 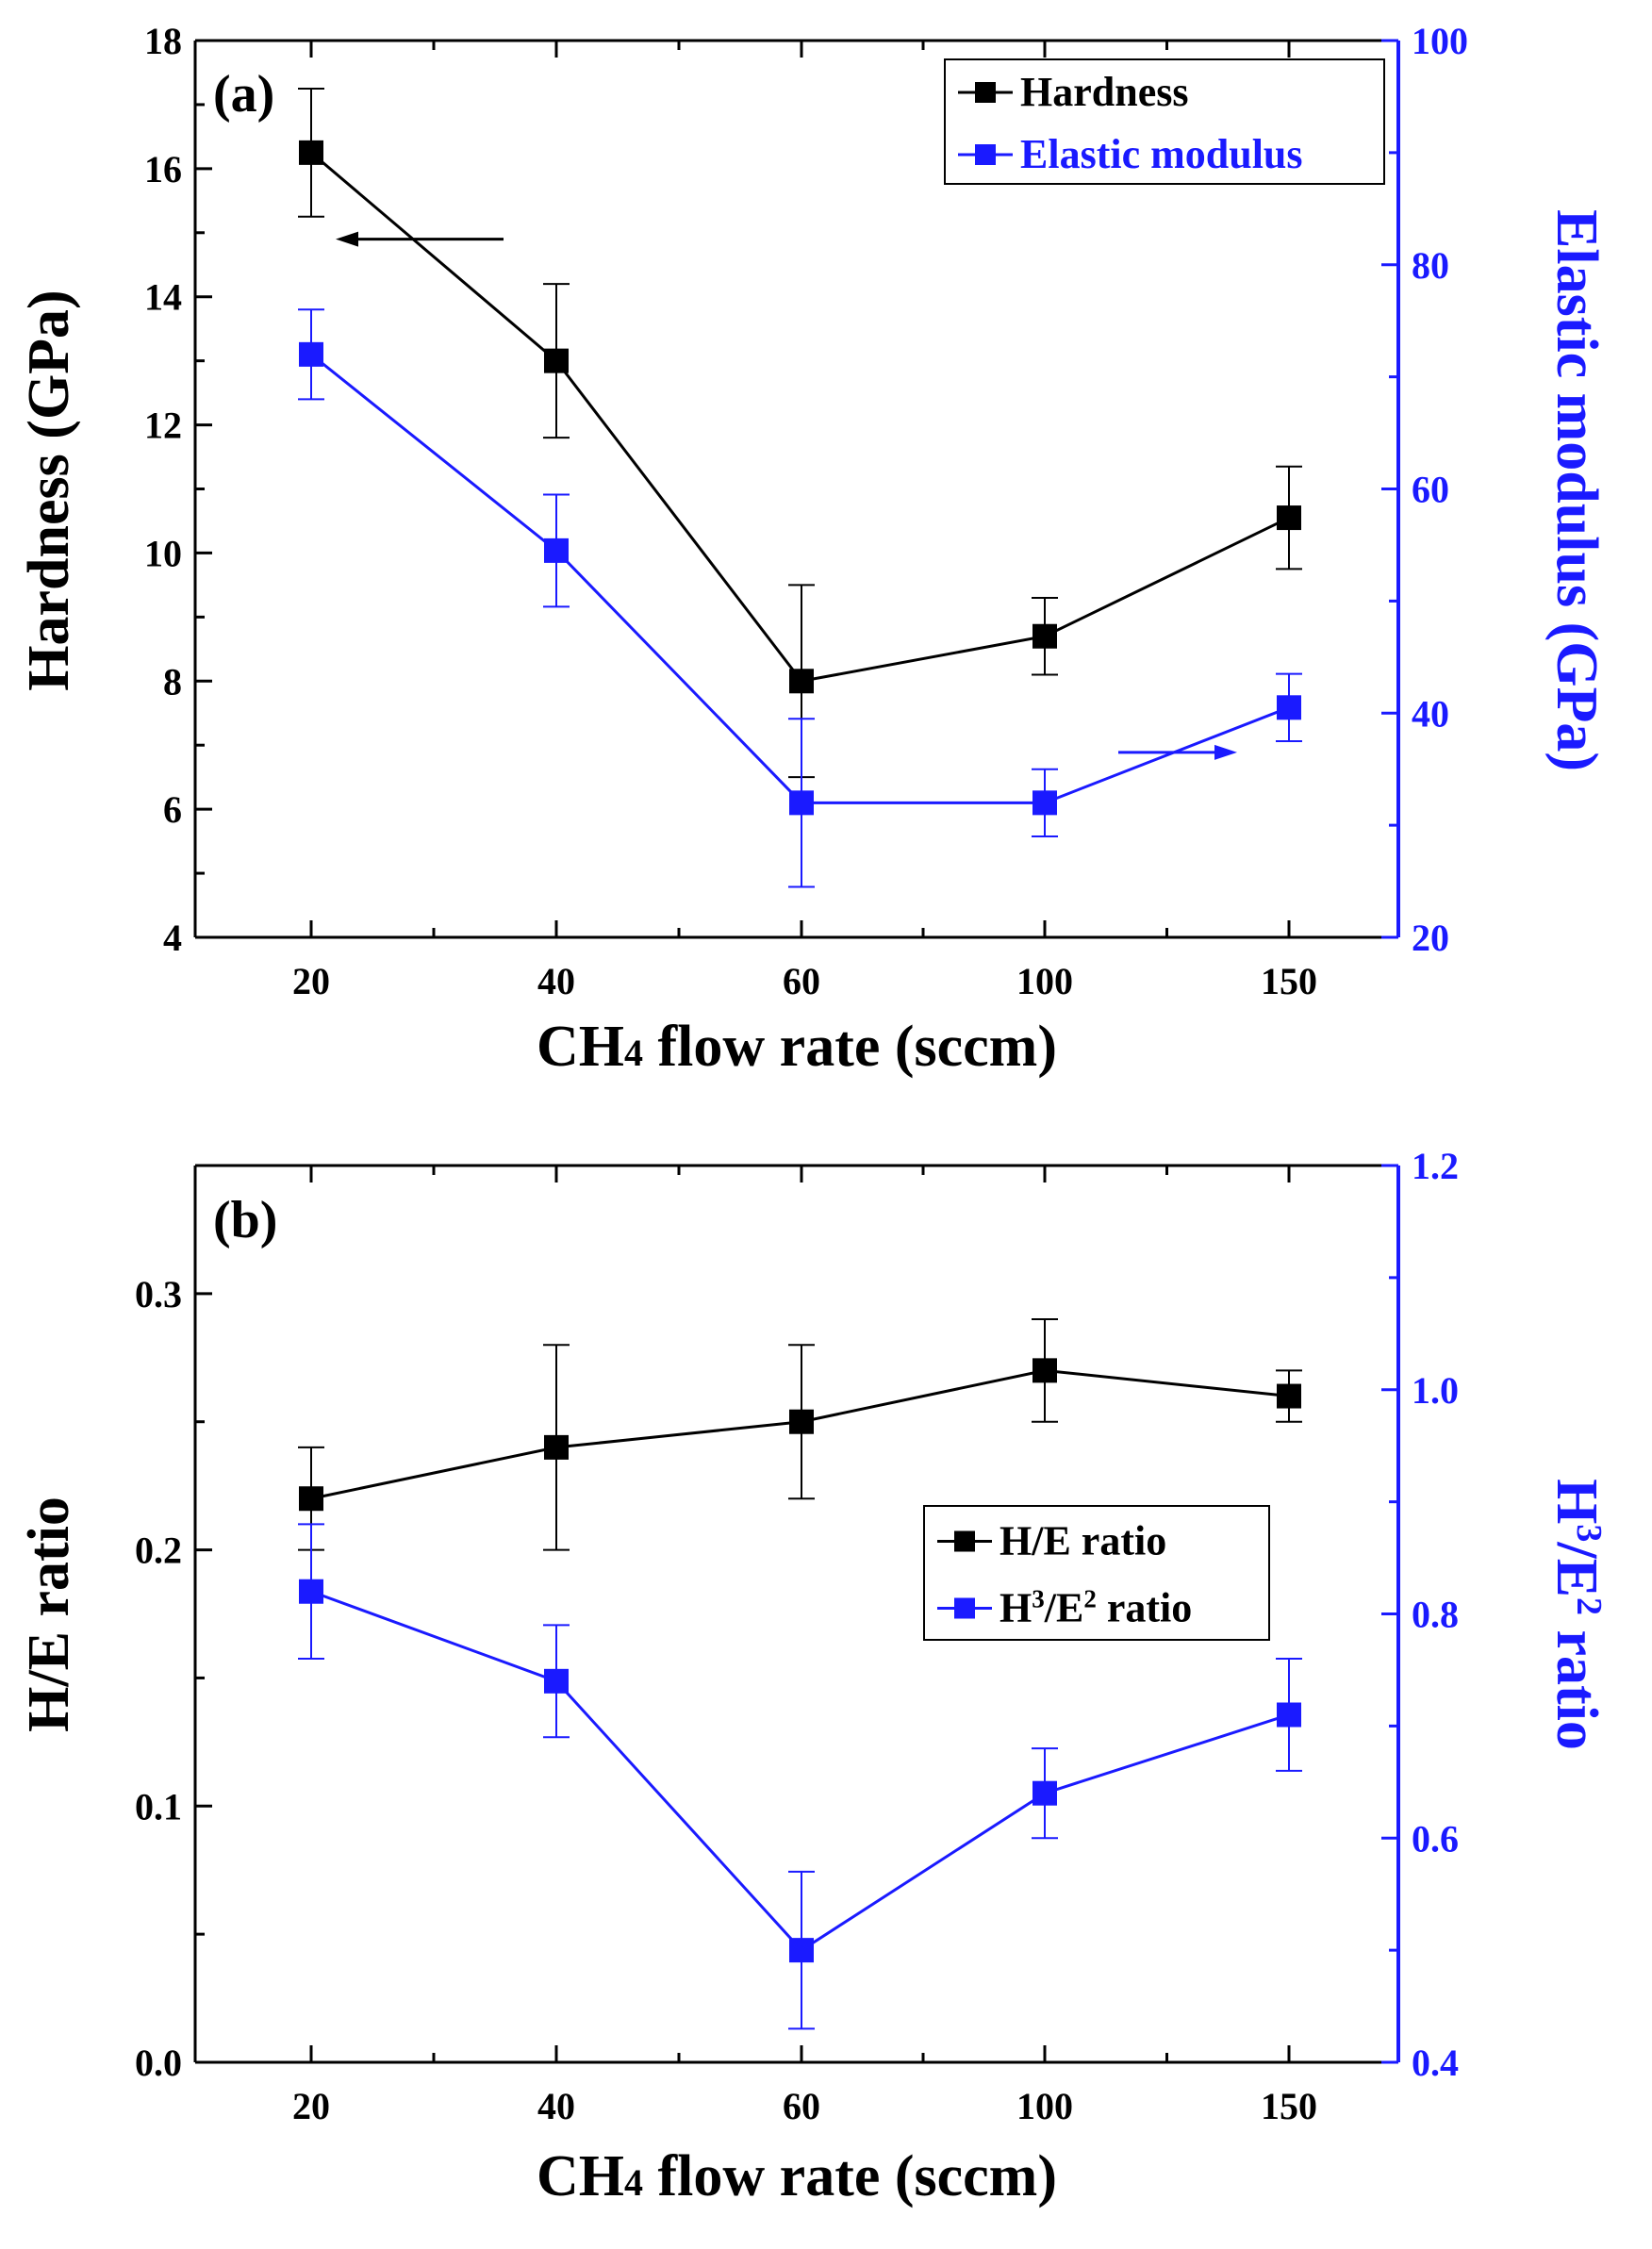 What do you see at coordinates (244, 95) in the screenshot?
I see `panel-label: (a)` at bounding box center [244, 95].